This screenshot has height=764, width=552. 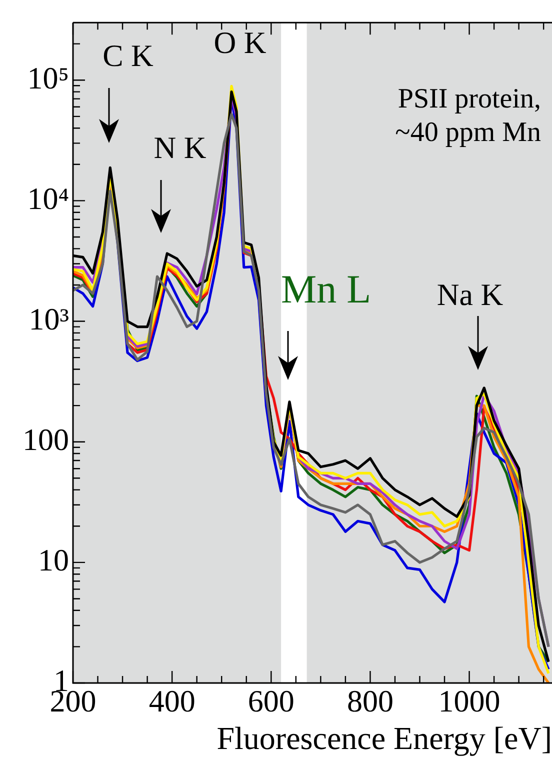 I want to click on x-axis-title: Fluorescence Energy [eV], so click(x=384, y=738).